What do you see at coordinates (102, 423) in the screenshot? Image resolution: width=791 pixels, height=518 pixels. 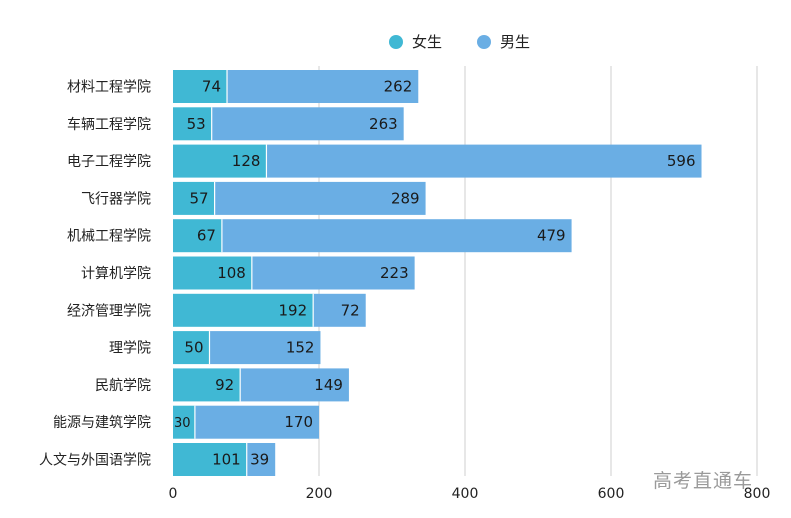 I see `category-label: 能源与建筑学院` at bounding box center [102, 423].